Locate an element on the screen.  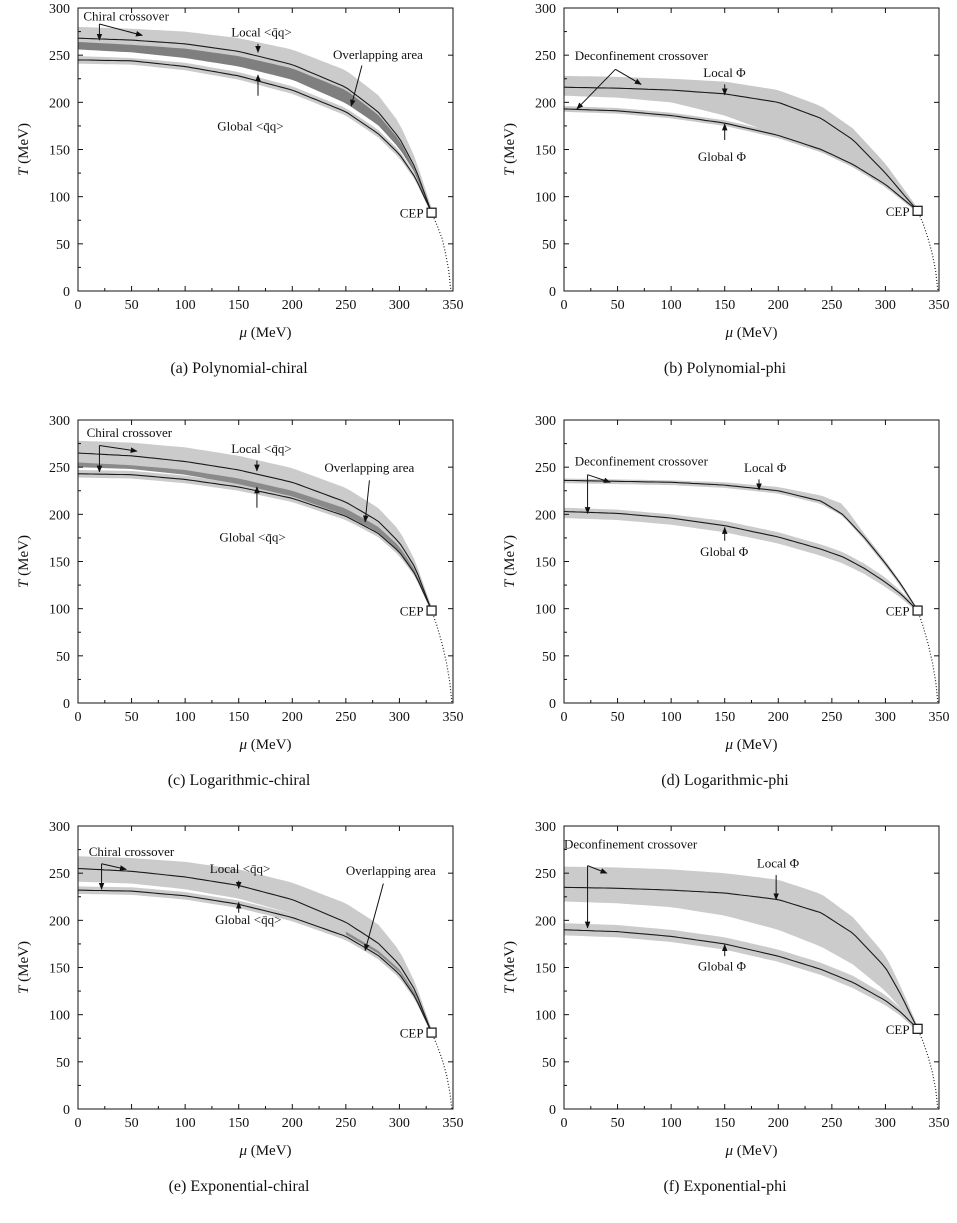
panel-caption: (e) Exponential-chiral is located at coordinates (239, 1186).